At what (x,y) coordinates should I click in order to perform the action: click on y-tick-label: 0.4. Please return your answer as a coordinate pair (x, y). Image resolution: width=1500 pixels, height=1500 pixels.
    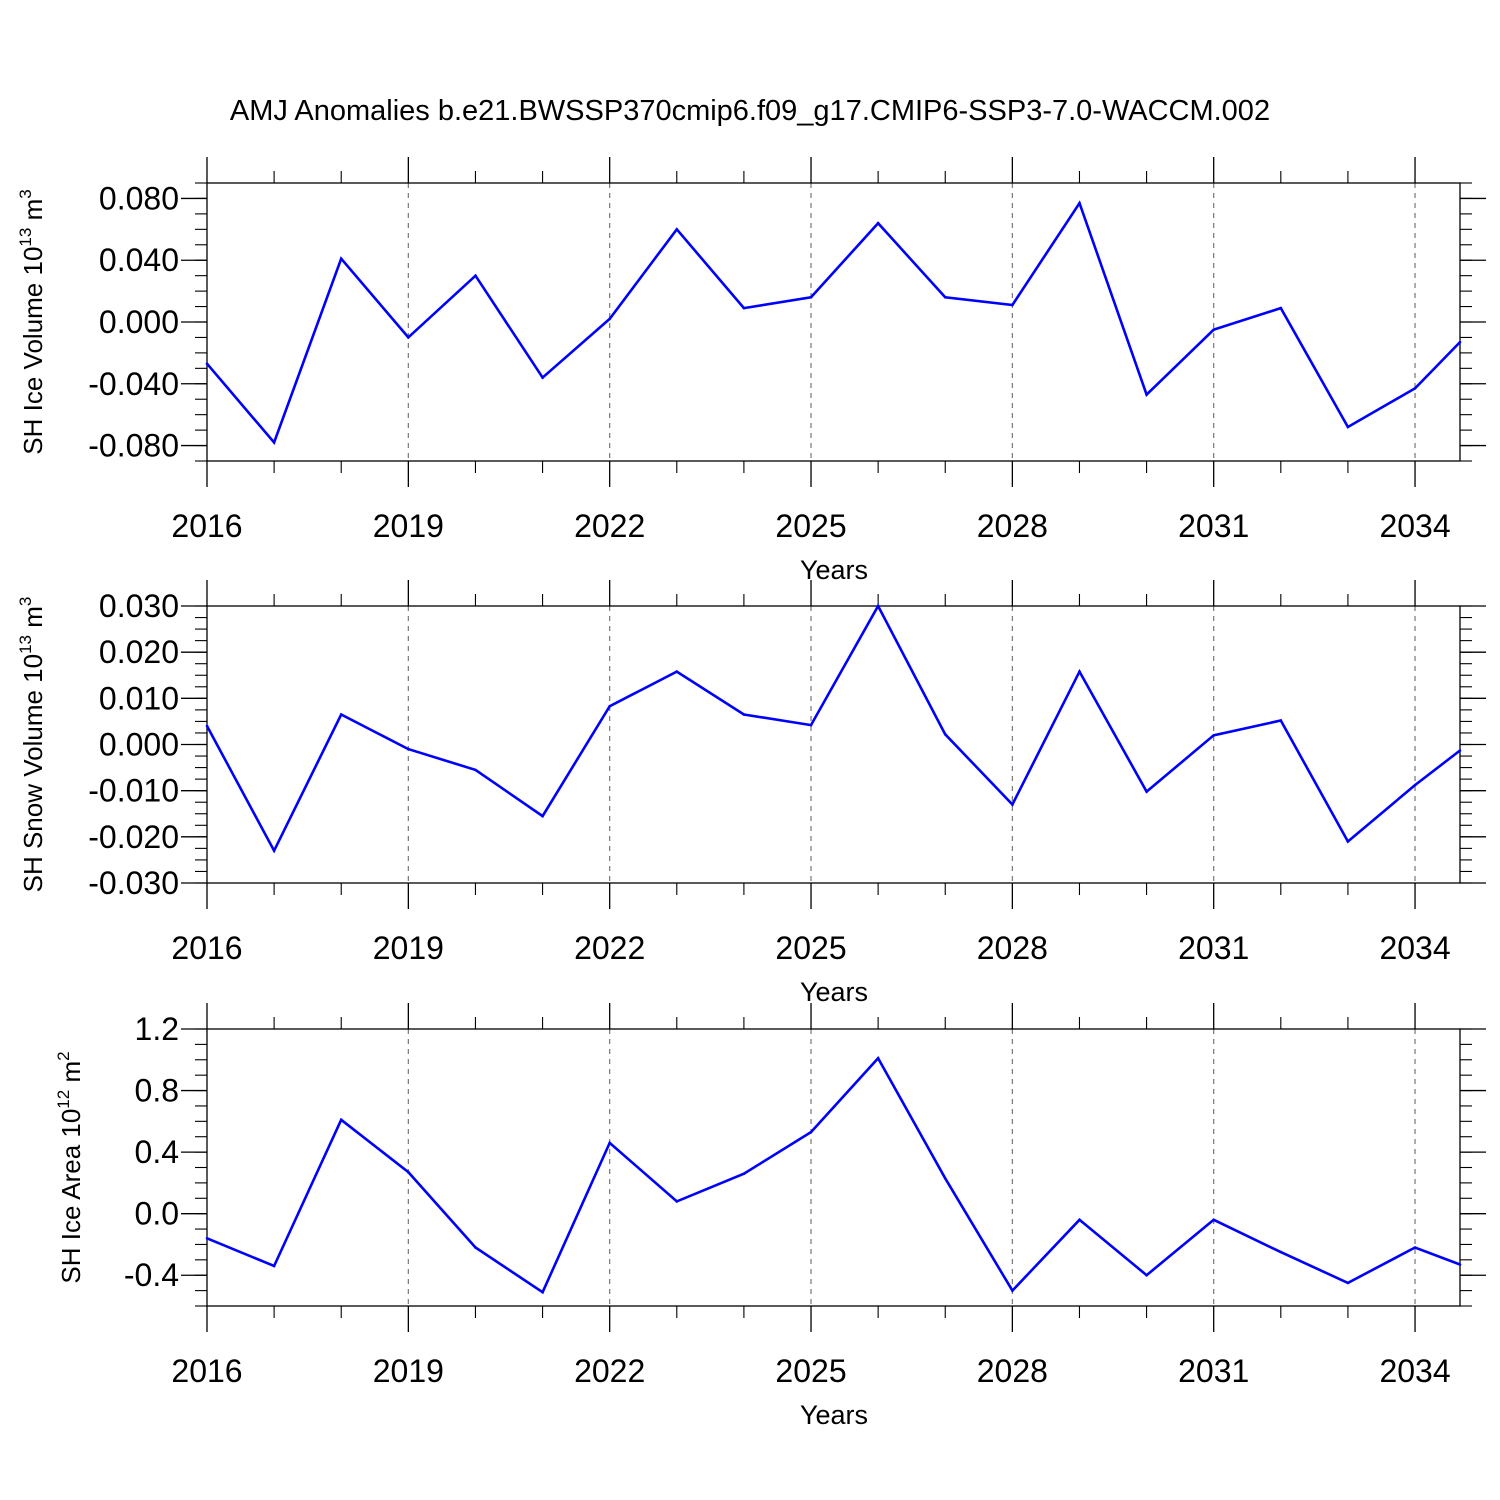
    Looking at the image, I should click on (157, 1152).